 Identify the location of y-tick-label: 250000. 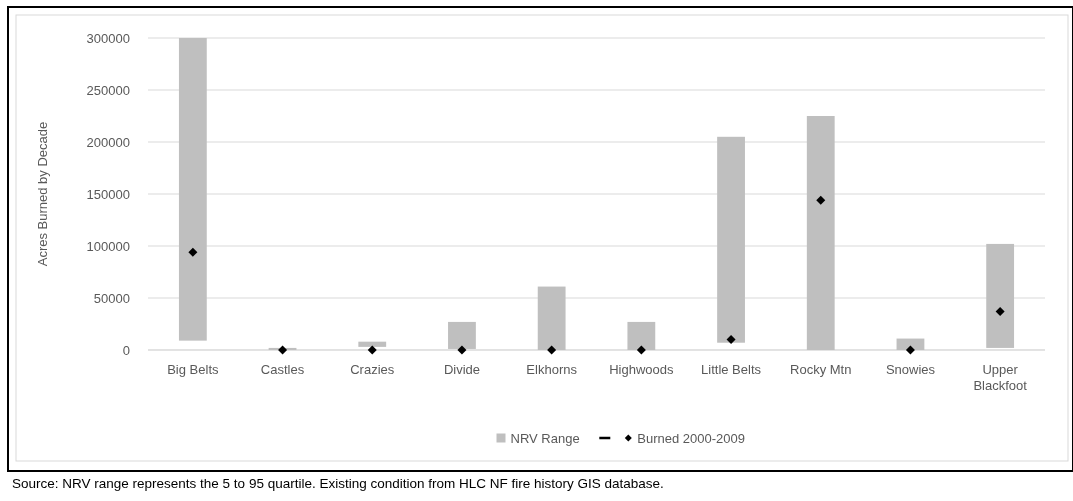
(108, 90).